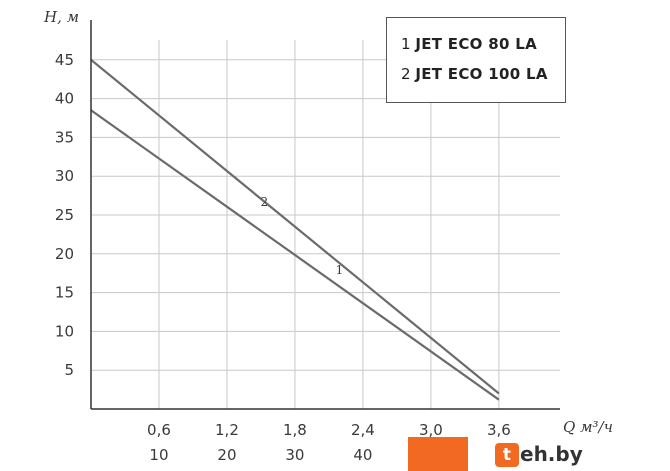 This screenshot has height=471, width=670. I want to click on legend-item-number: 2, so click(406, 74).